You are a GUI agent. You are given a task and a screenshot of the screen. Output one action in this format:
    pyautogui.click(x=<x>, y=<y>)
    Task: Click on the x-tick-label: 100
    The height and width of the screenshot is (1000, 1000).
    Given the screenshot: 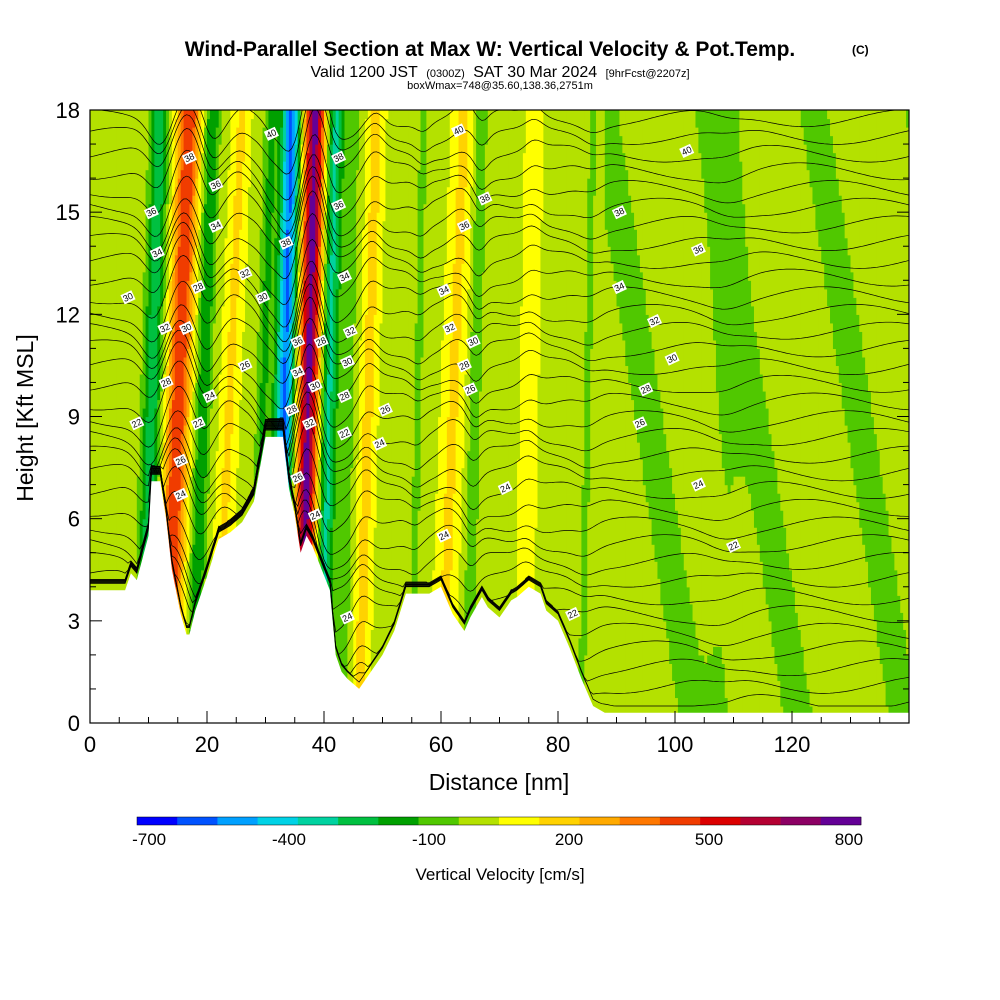 What is the action you would take?
    pyautogui.click(x=675, y=744)
    